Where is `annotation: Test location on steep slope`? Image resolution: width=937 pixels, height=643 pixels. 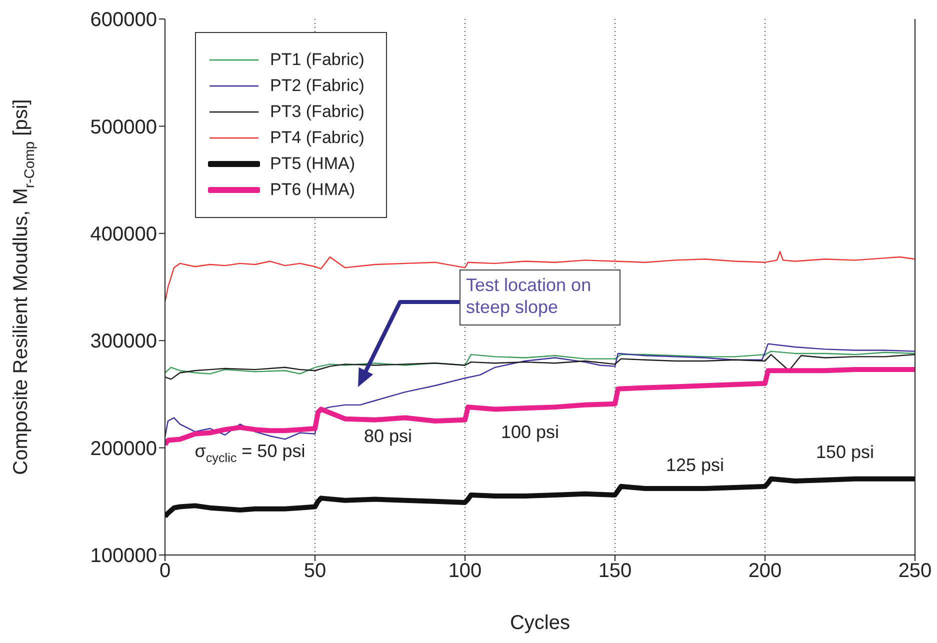
annotation: Test location on steep slope is located at coordinates (529, 296).